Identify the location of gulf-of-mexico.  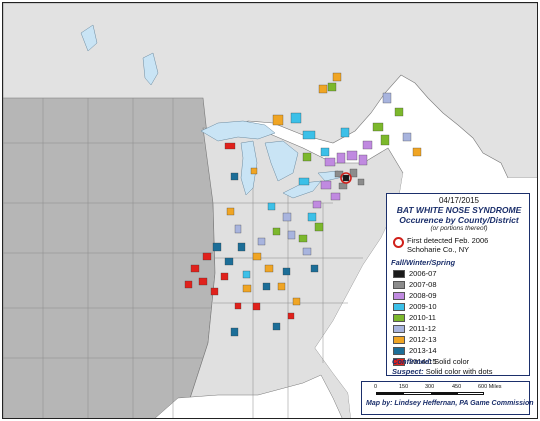
(248, 396).